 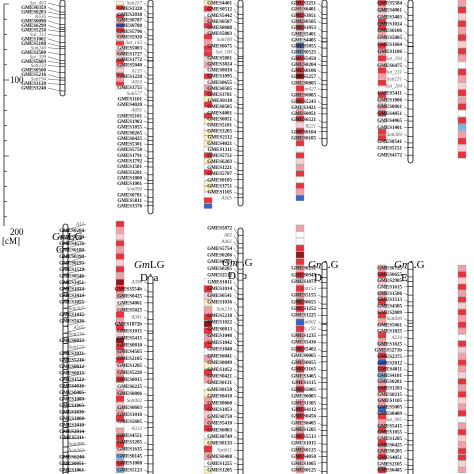 What do you see at coordinates (129, 338) in the screenshot?
I see `marker-label: GMES5415` at bounding box center [129, 338].